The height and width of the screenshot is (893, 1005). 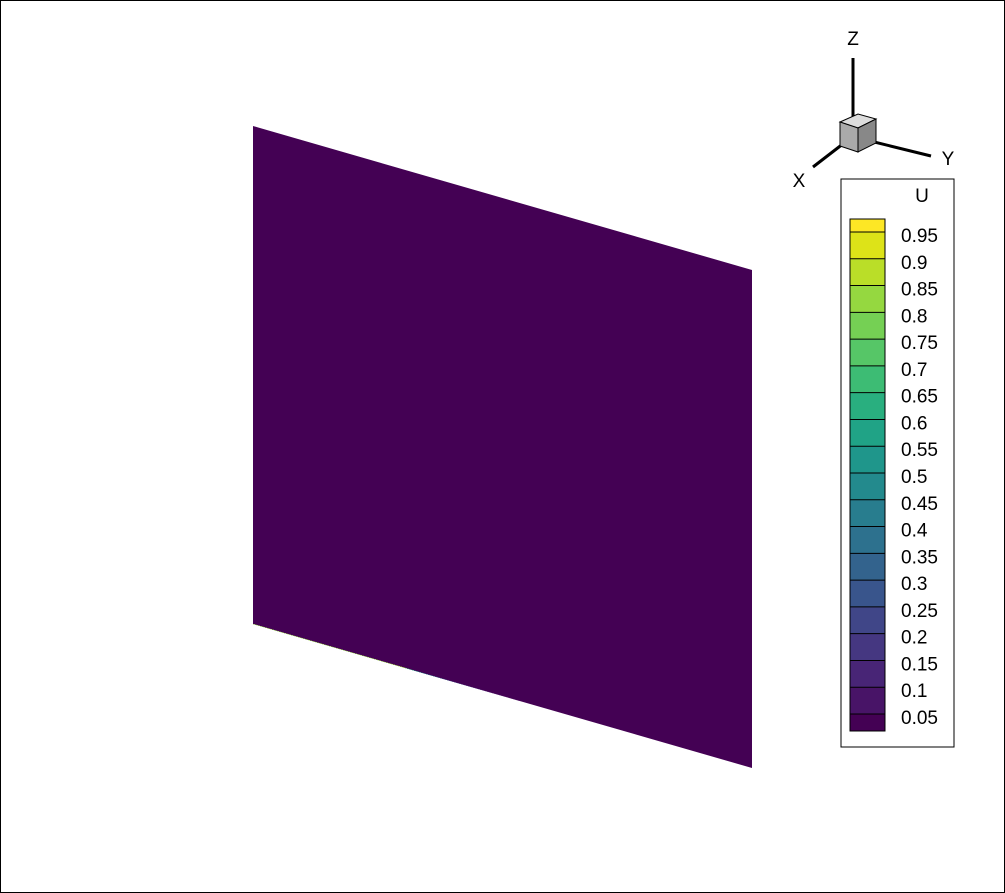 What do you see at coordinates (914, 263) in the screenshot?
I see `tick-label: 0.9` at bounding box center [914, 263].